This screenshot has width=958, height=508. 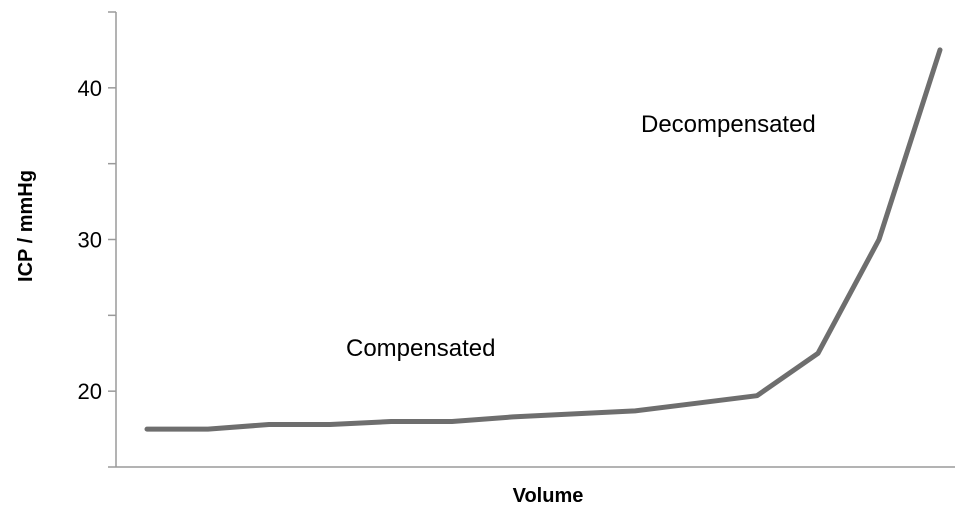 What do you see at coordinates (728, 124) in the screenshot?
I see `decompensated-annotation: Decompensated` at bounding box center [728, 124].